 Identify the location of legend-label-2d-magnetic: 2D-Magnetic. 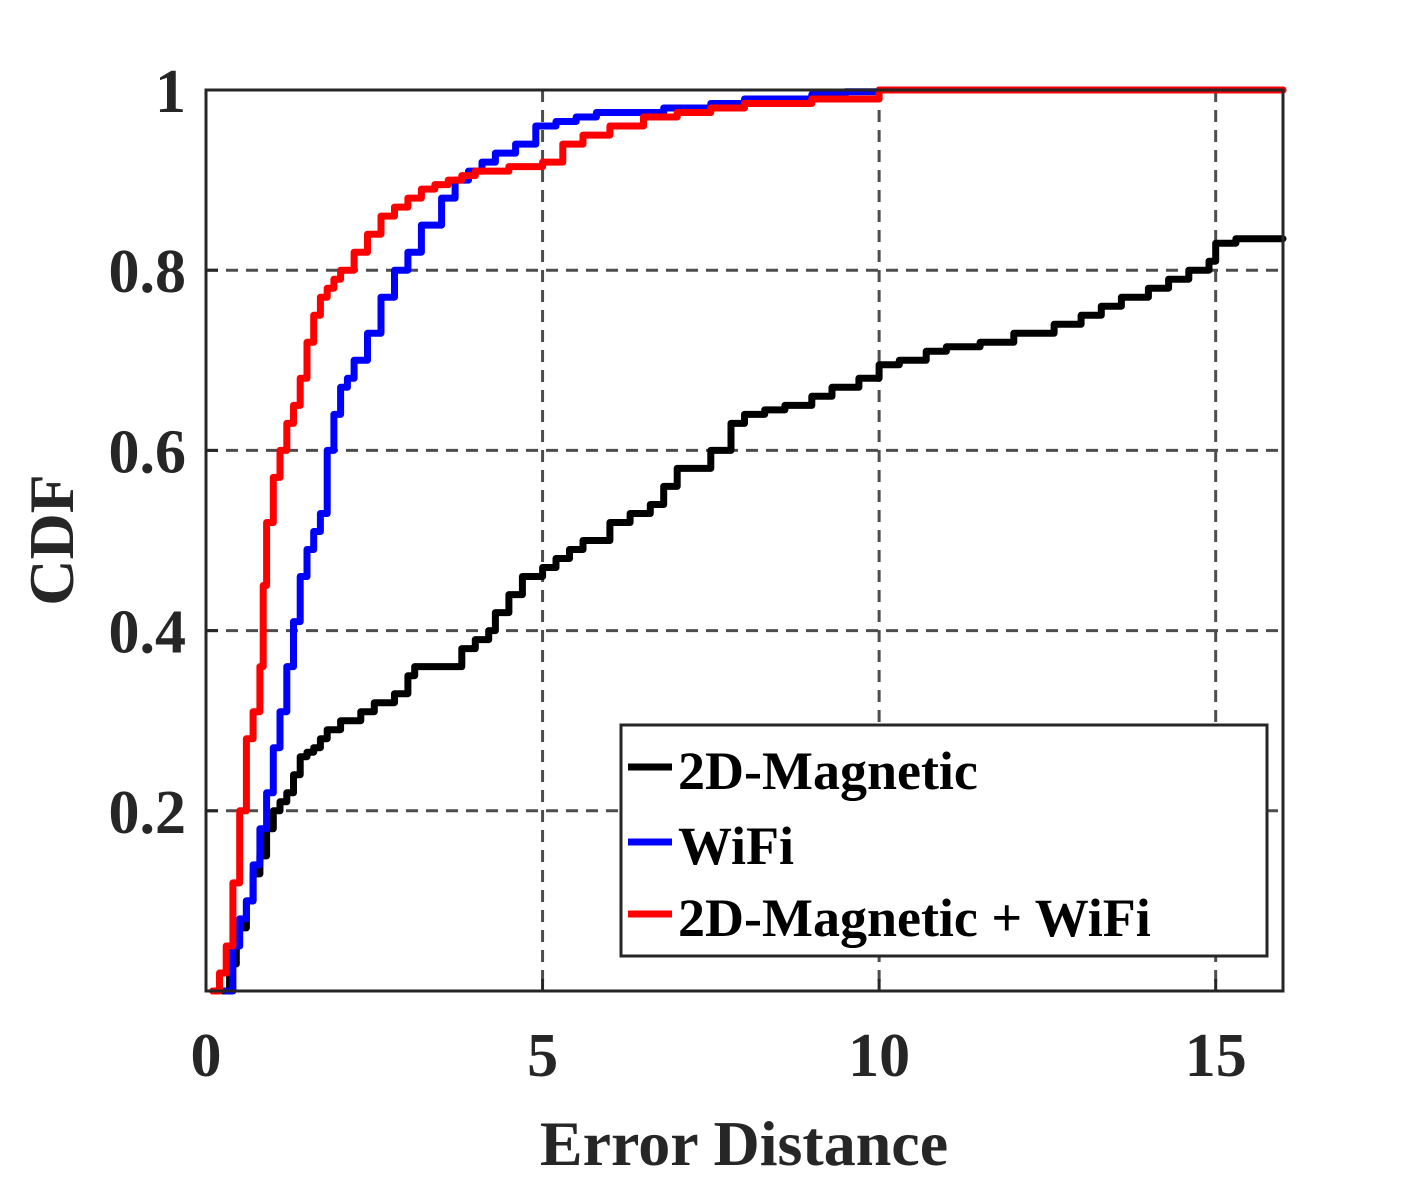
(828, 771).